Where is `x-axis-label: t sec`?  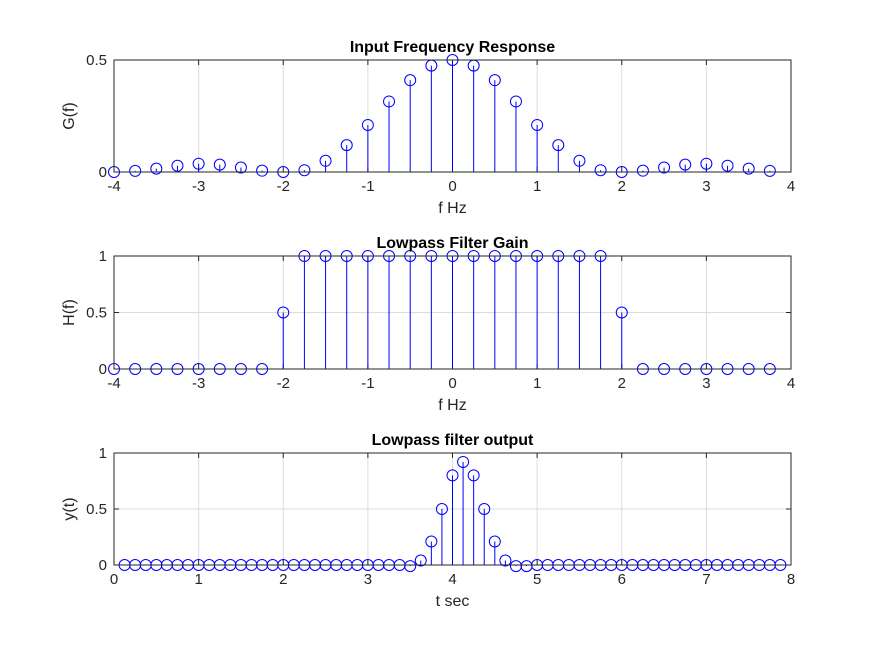 x-axis-label: t sec is located at coordinates (453, 601).